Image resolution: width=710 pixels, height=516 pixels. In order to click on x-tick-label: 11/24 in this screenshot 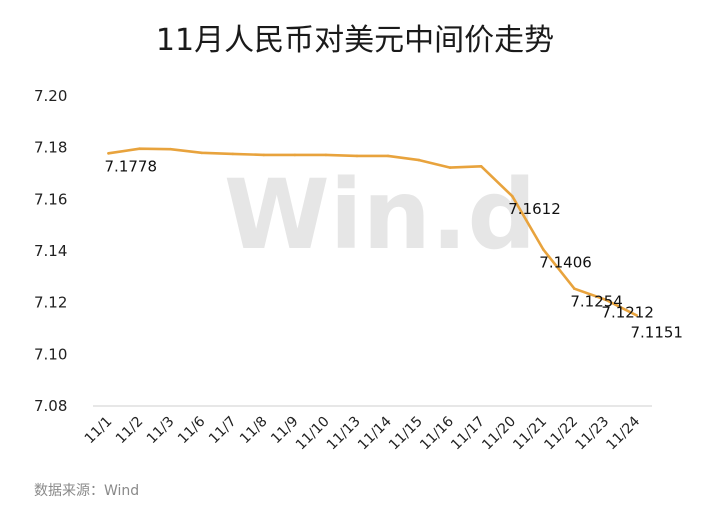, I will do `click(623, 433)`.